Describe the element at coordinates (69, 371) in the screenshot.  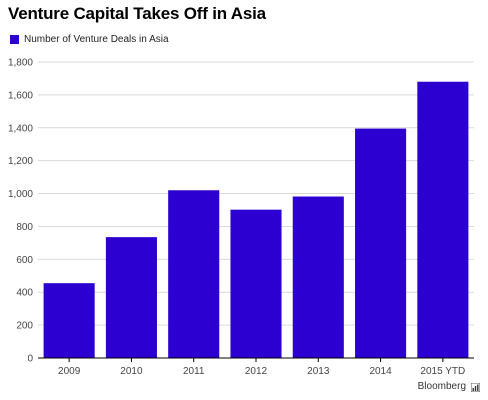
I see `x-tick-label: 2009` at that location.